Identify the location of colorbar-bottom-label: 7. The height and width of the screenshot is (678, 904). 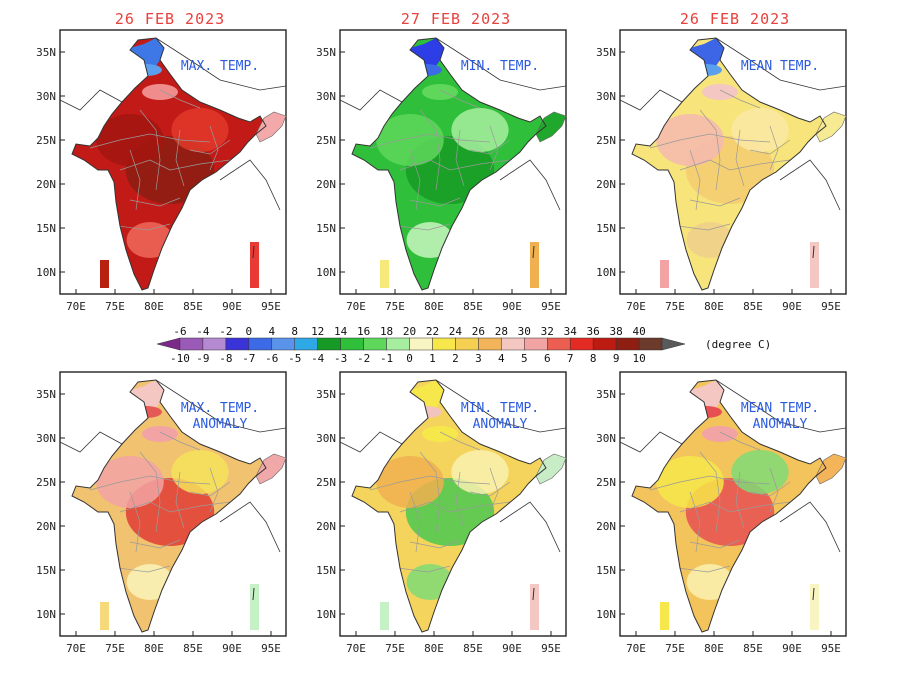
(570, 358).